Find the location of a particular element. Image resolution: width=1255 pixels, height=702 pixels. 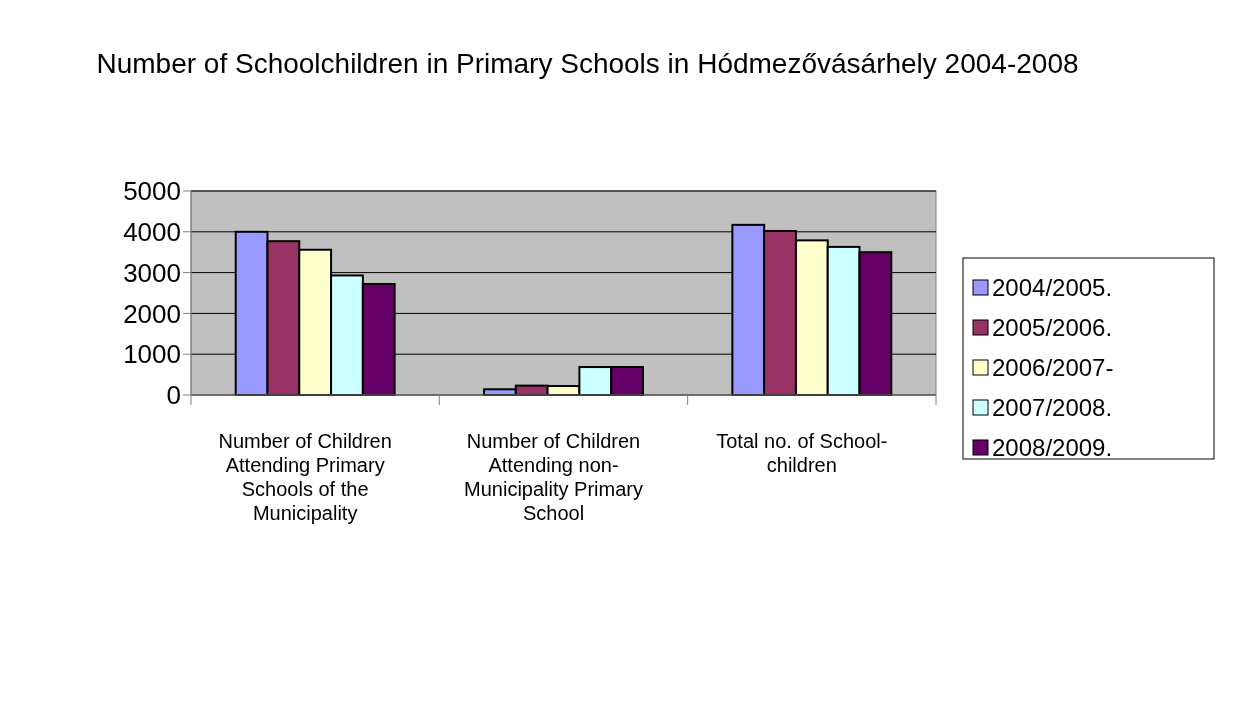

legend-label: 2008/2009. is located at coordinates (1052, 448).